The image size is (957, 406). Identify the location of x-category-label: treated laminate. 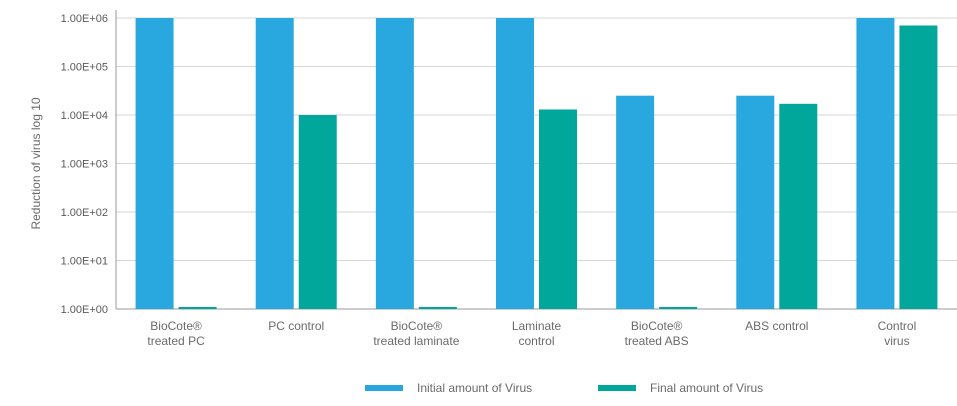
(416, 341).